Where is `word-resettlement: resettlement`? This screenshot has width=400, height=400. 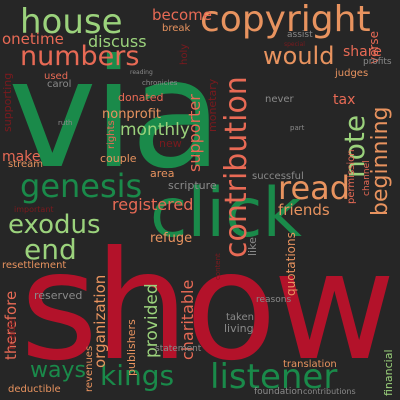
word-resettlement: resettlement is located at coordinates (34, 265).